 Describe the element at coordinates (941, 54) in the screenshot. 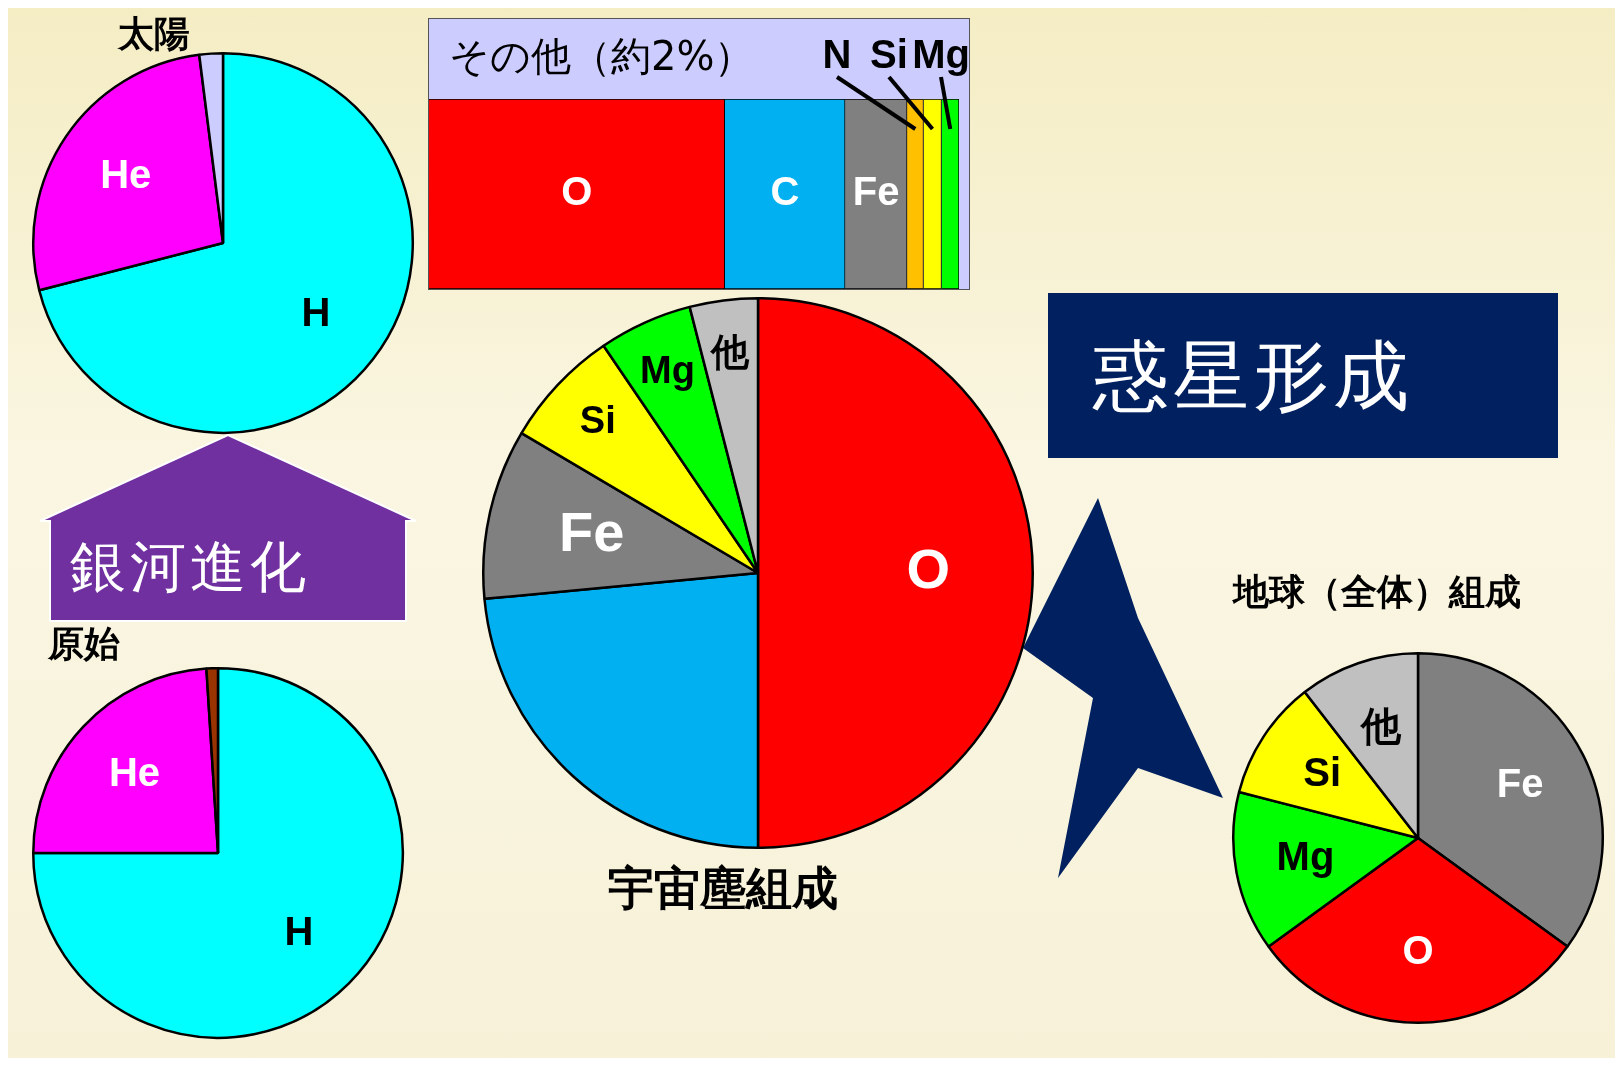

I see `series-label: Mg` at that location.